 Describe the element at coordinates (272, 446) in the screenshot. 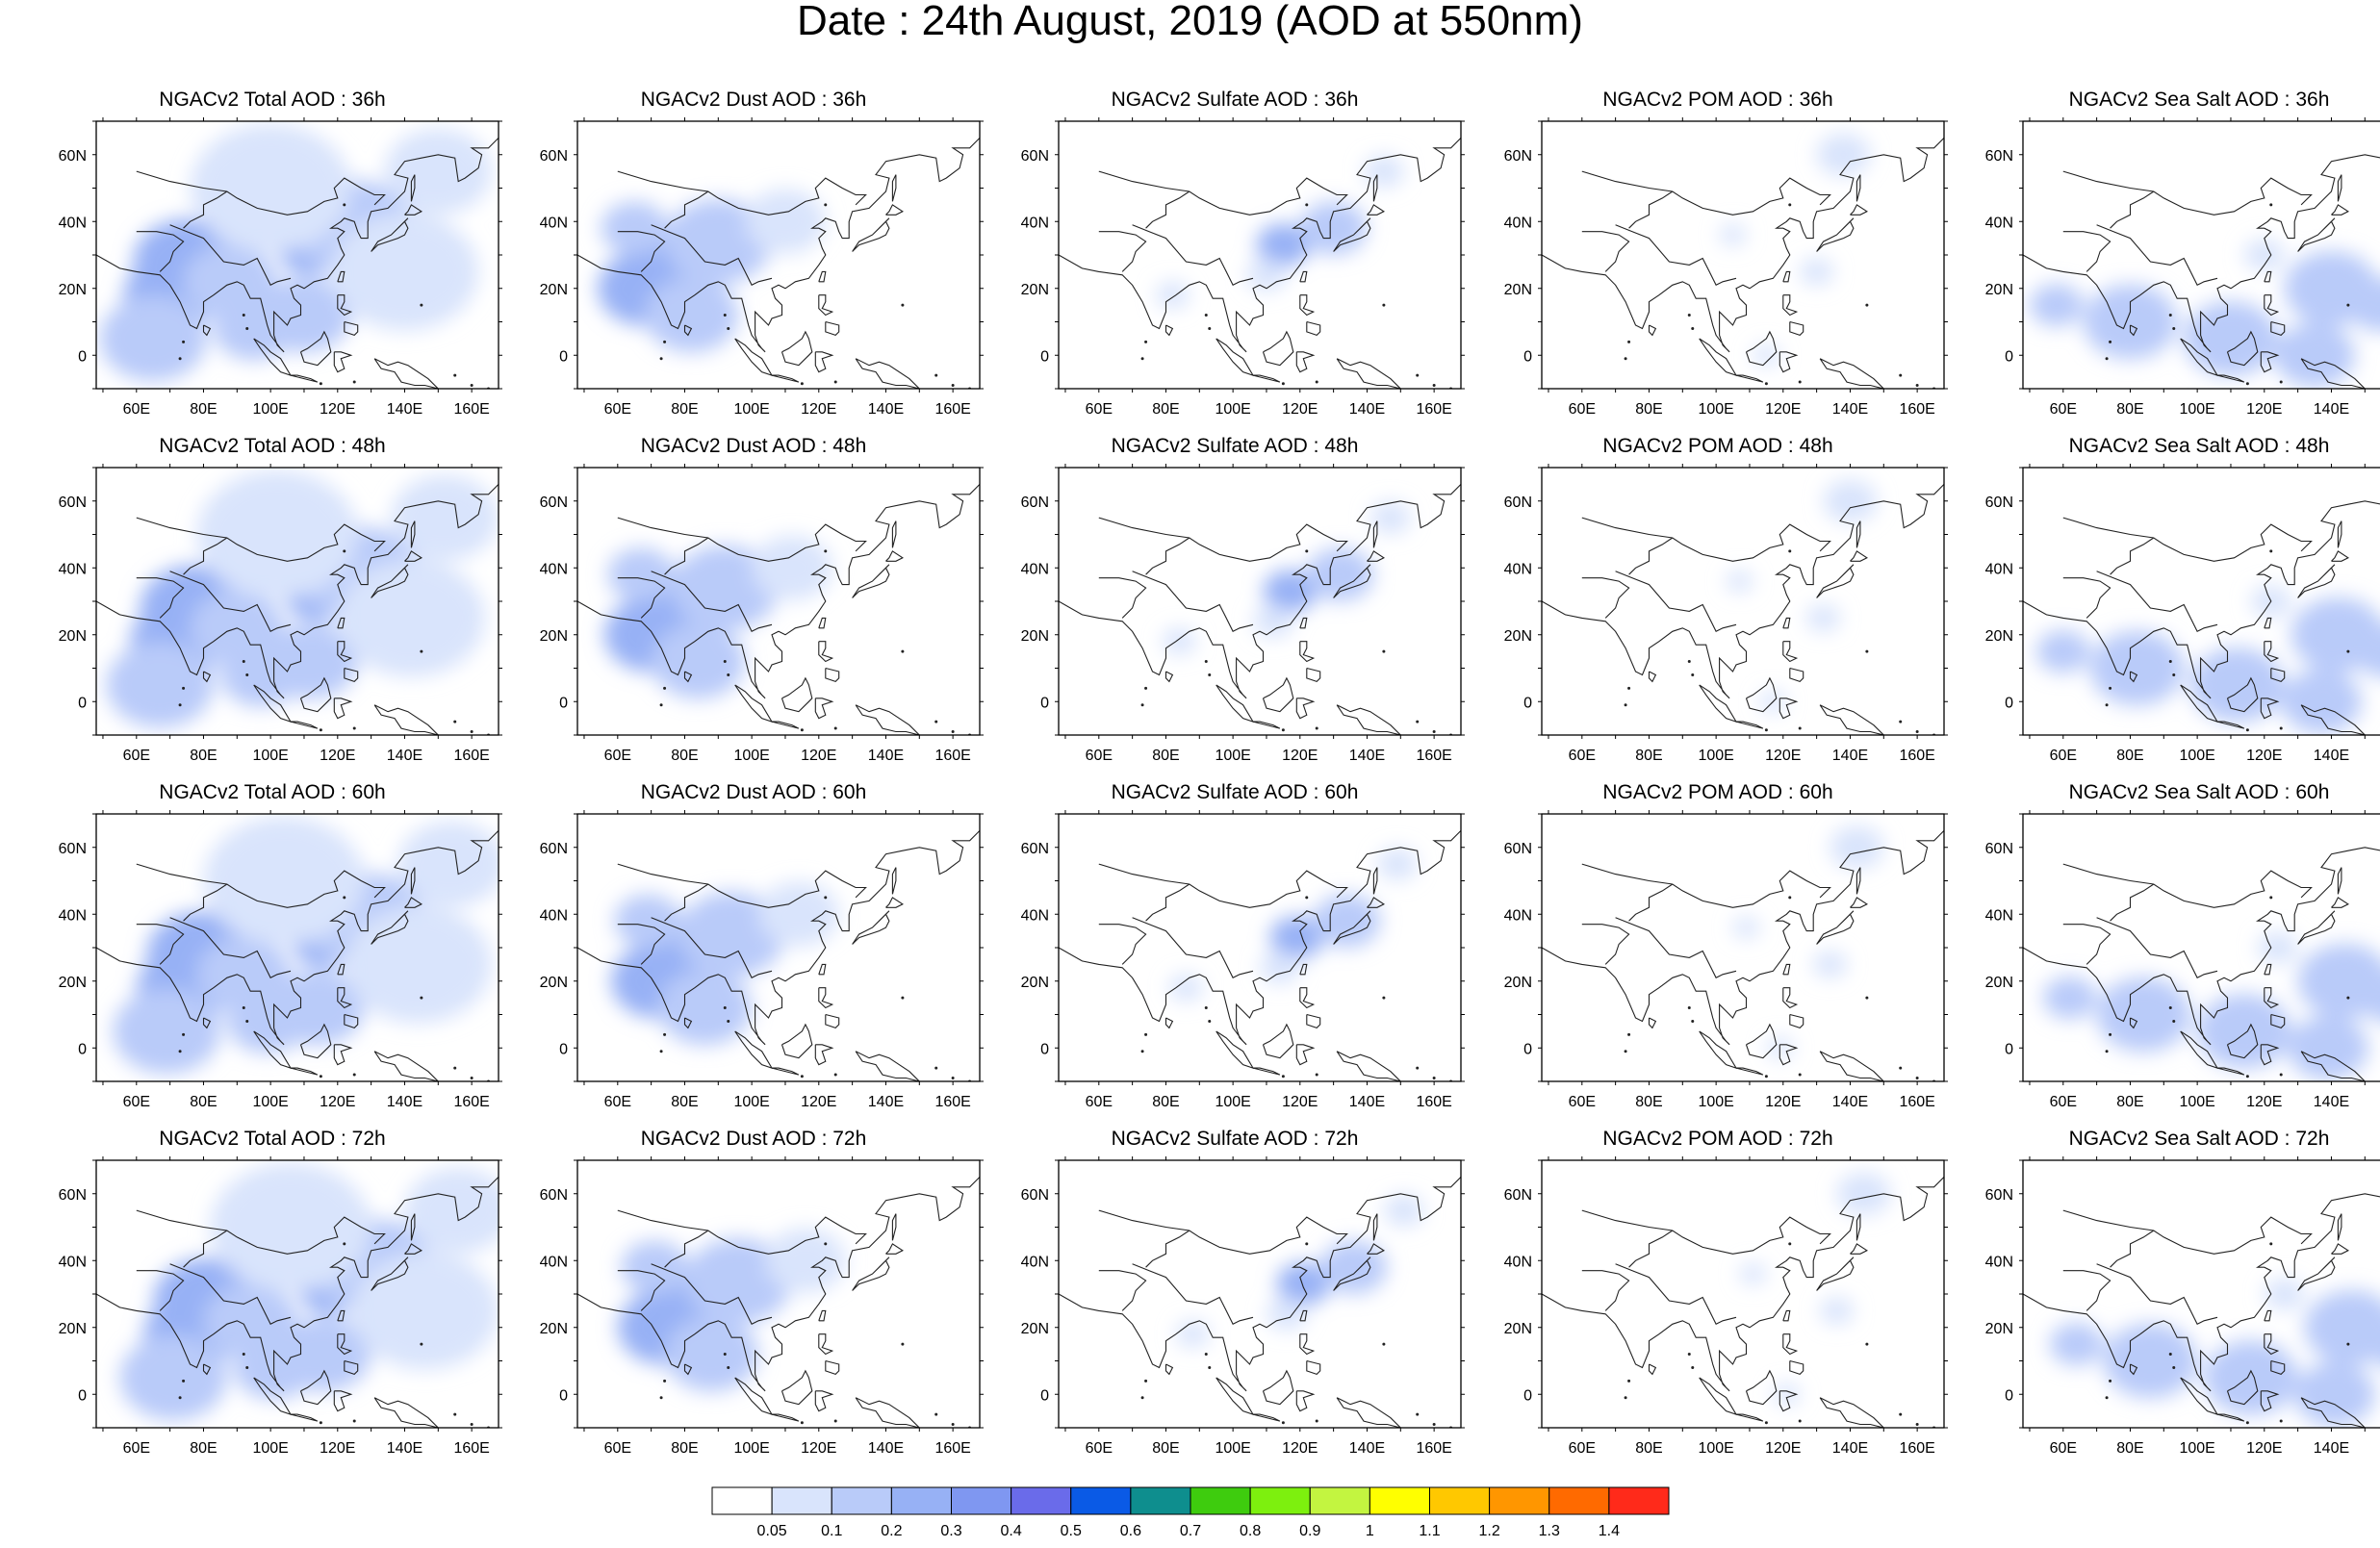

I see `panel-title: NGACv2 Total AOD : 48h` at that location.